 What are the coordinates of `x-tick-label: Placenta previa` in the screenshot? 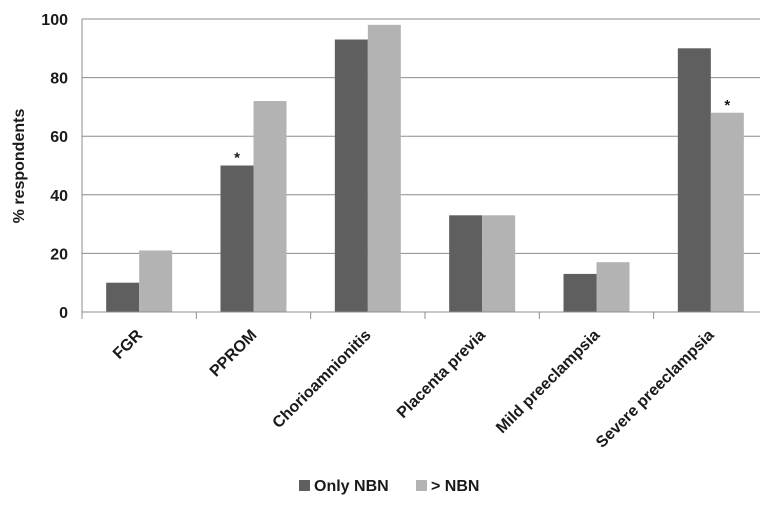 It's located at (441, 374).